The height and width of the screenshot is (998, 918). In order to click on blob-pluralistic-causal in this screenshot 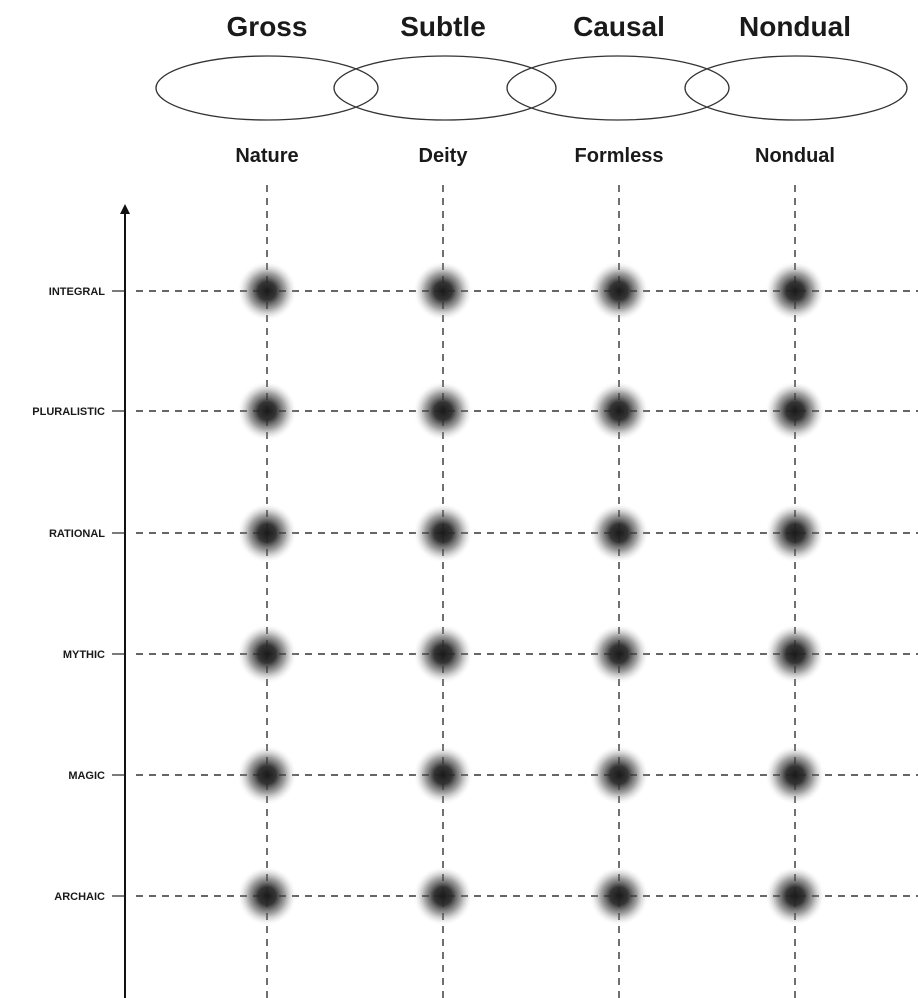, I will do `click(619, 411)`.